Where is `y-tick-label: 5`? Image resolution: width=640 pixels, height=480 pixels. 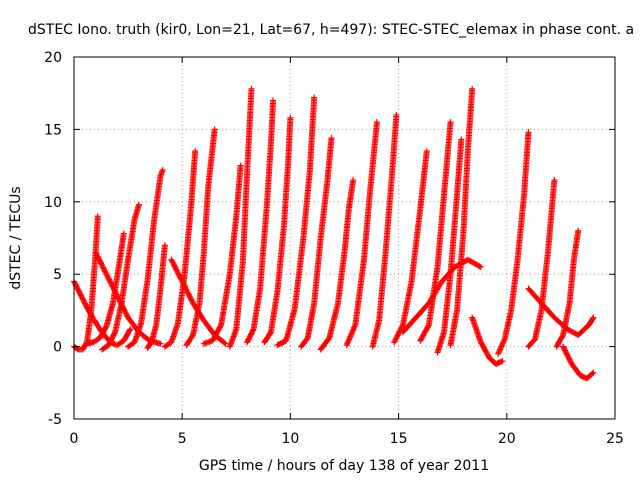 y-tick-label: 5 is located at coordinates (57, 275).